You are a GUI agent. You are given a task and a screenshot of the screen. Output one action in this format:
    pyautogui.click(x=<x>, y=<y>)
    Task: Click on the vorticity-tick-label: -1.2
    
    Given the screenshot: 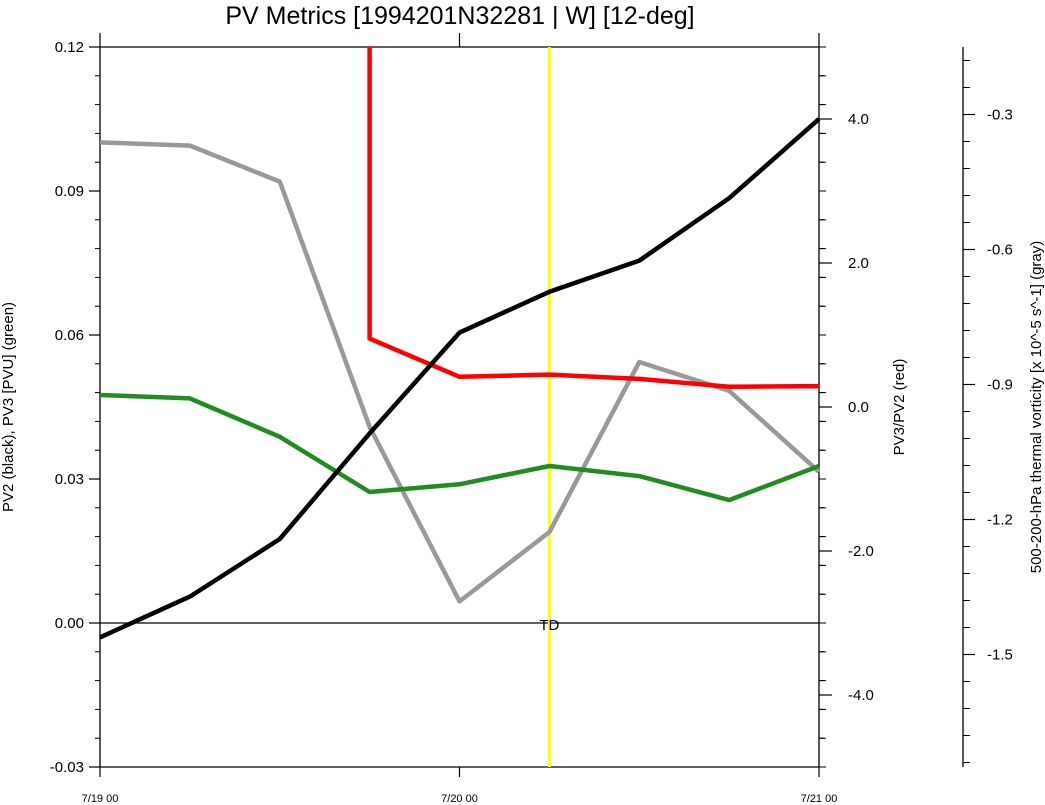 What is the action you would take?
    pyautogui.click(x=1000, y=520)
    